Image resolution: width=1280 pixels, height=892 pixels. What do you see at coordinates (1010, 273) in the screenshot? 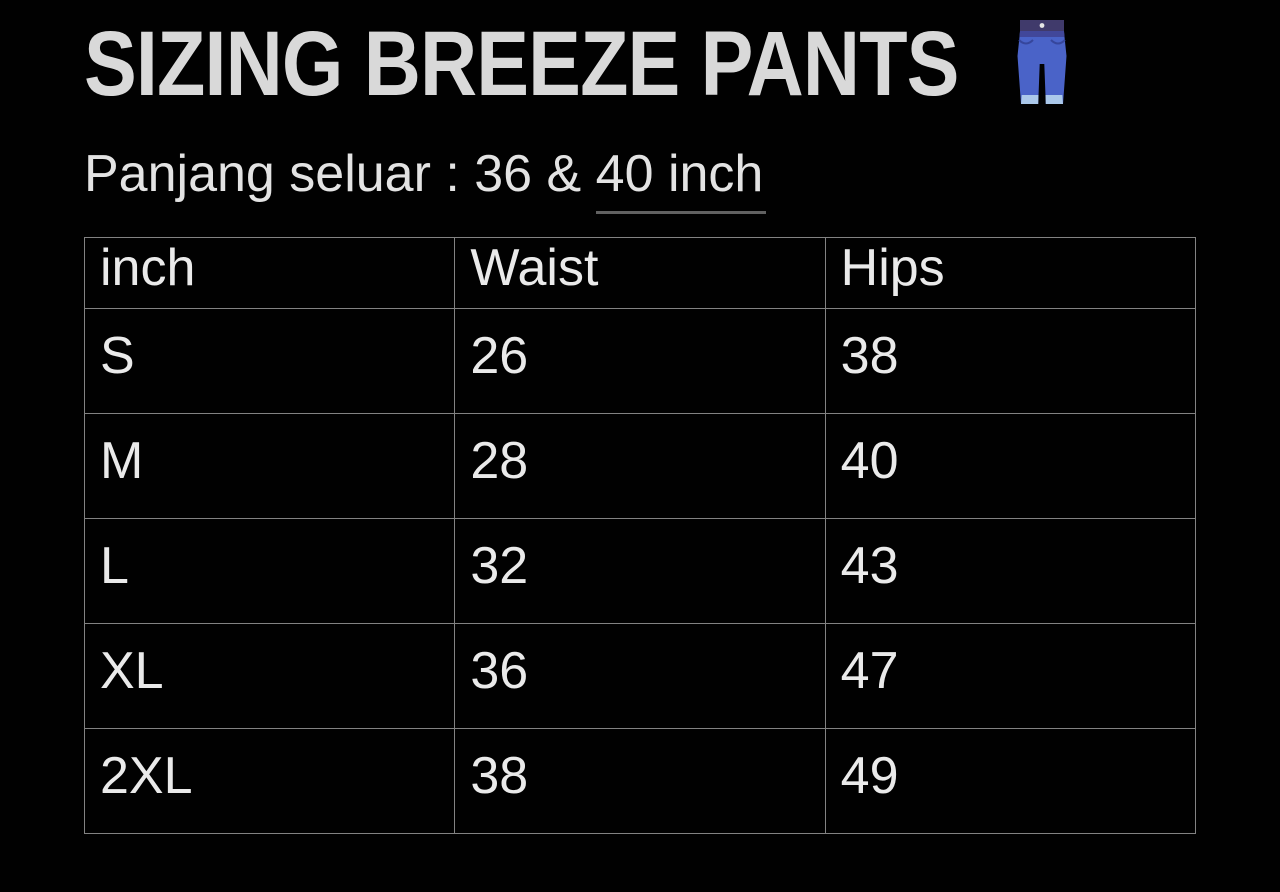
I see `column-header-hips: Hips` at bounding box center [1010, 273].